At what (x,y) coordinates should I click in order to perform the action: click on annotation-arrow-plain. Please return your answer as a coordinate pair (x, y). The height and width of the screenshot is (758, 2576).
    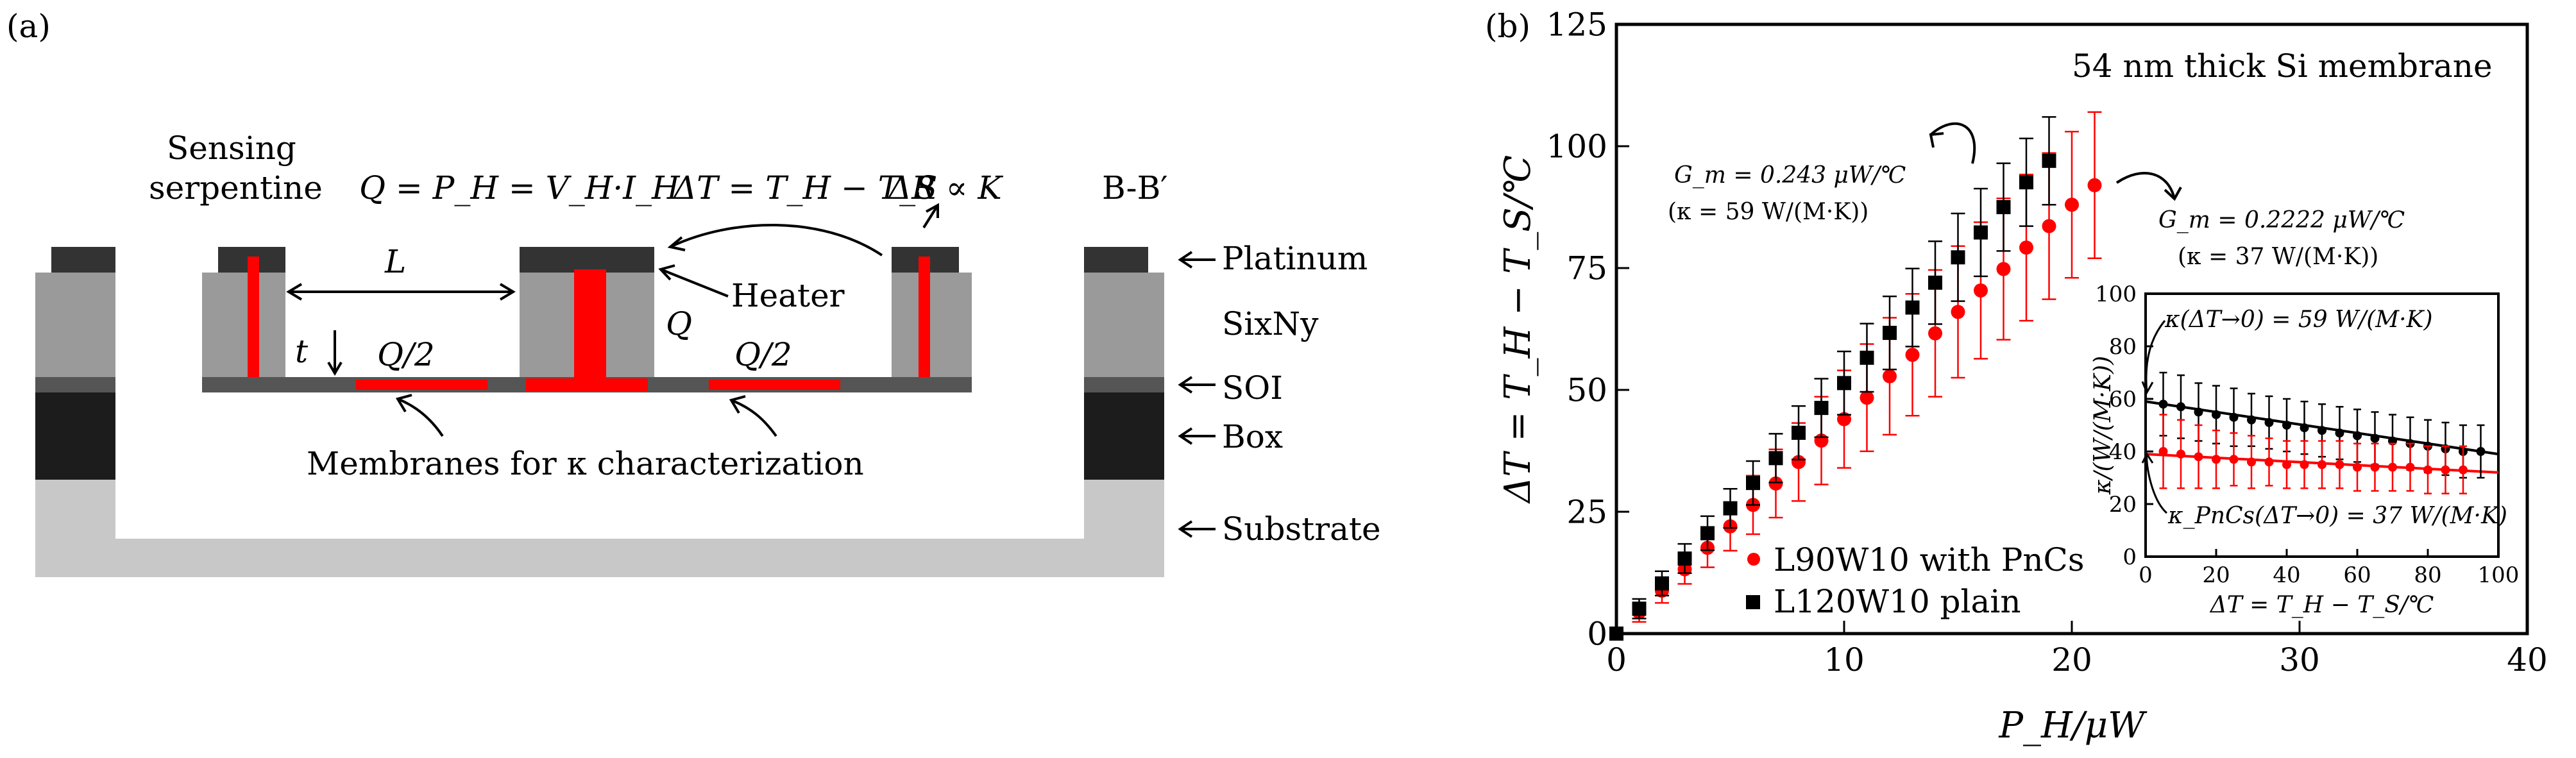
    Looking at the image, I should click on (1952, 143).